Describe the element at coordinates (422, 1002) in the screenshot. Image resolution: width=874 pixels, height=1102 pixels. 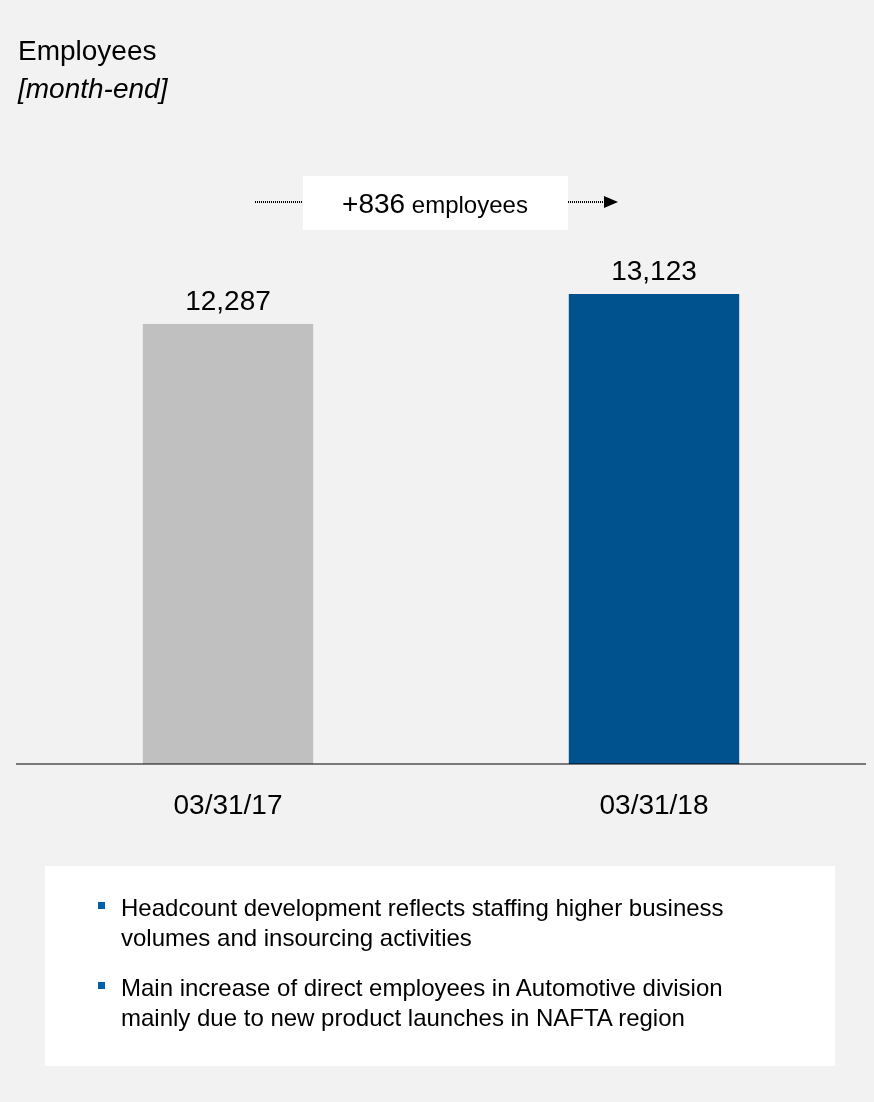
I see `text: Main increase of direct employees in Automotive division mainly due to new product launches in NAFTA region` at that location.